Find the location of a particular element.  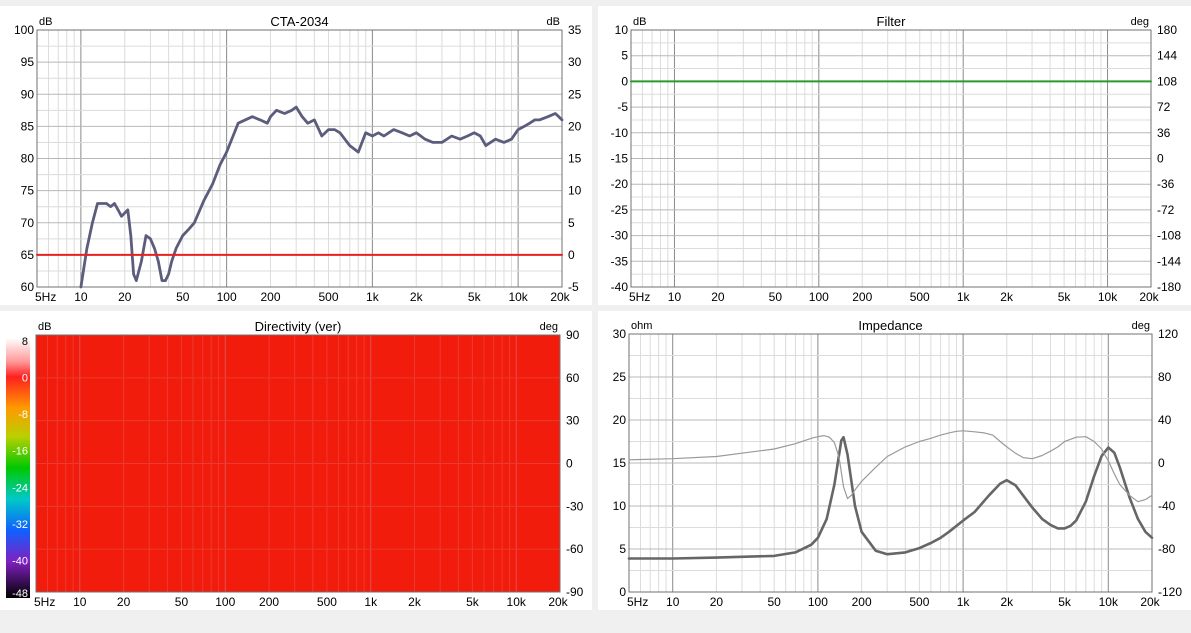

y2-tick-label-108: 108 is located at coordinates (1167, 81).